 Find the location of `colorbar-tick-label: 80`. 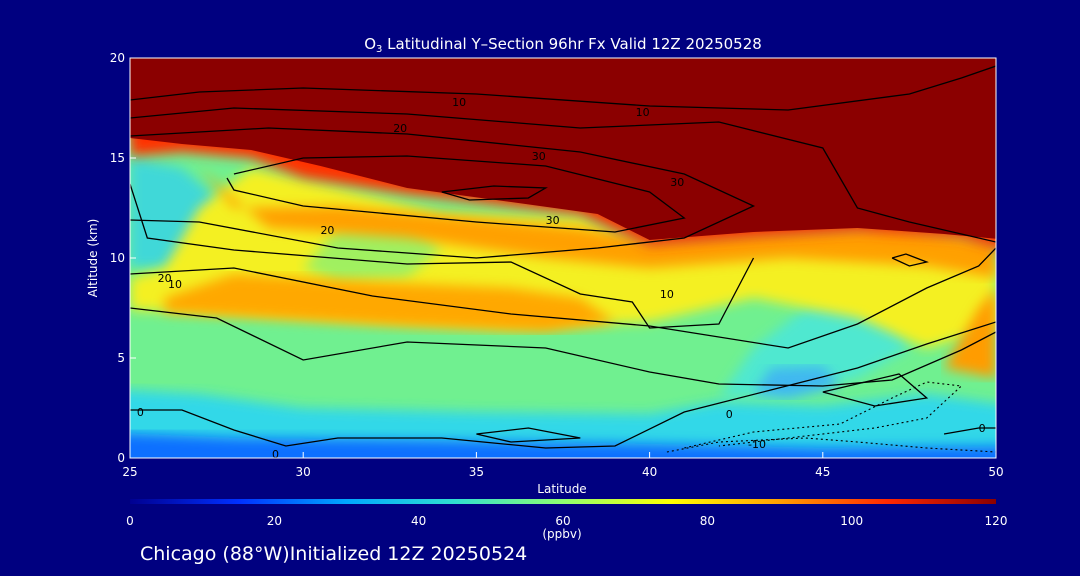

colorbar-tick-label: 80 is located at coordinates (707, 521).